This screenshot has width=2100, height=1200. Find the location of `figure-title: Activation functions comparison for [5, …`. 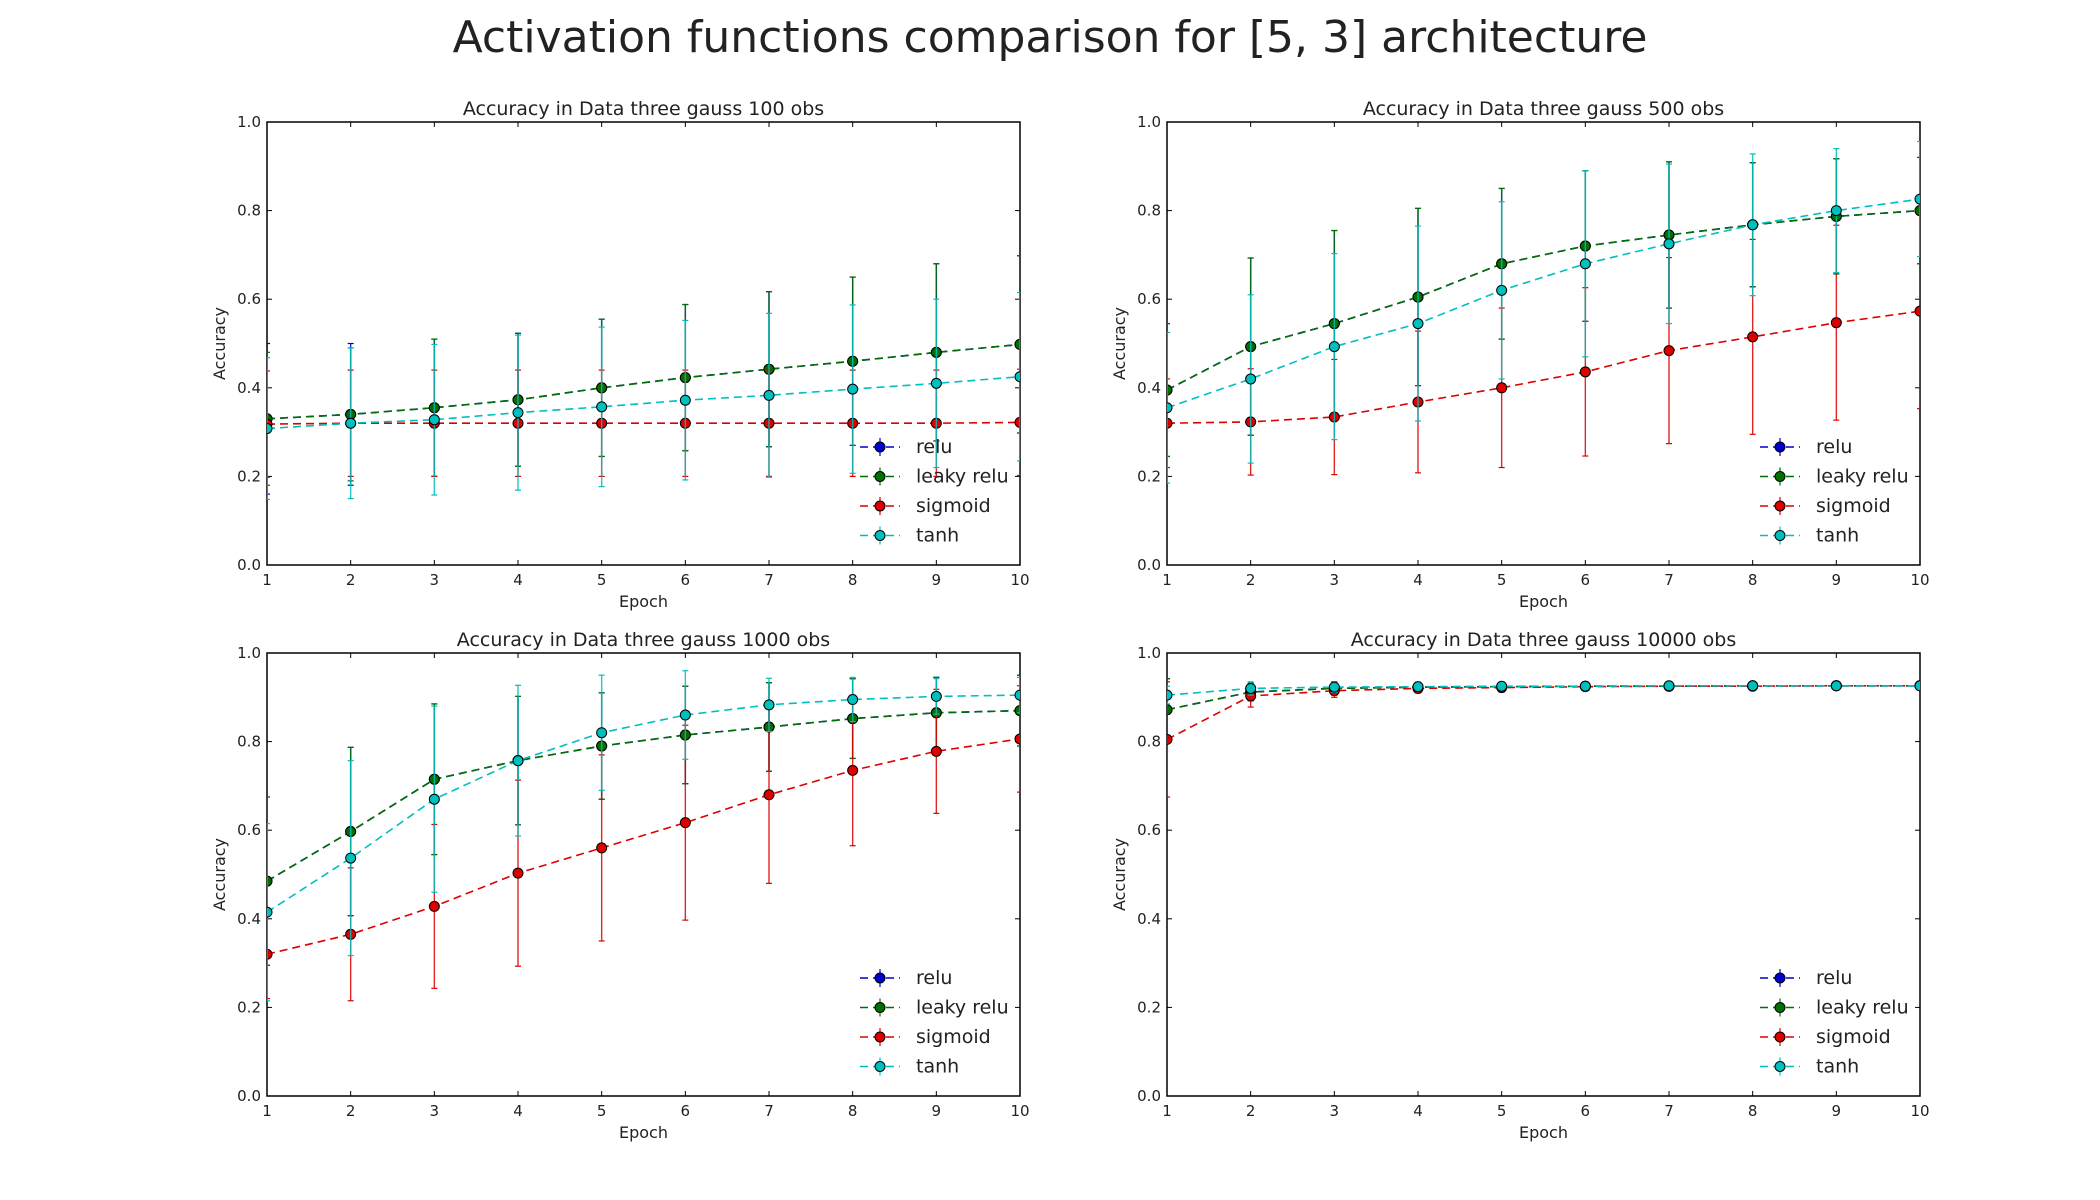

figure-title: Activation functions comparison for [5, … is located at coordinates (1050, 37).